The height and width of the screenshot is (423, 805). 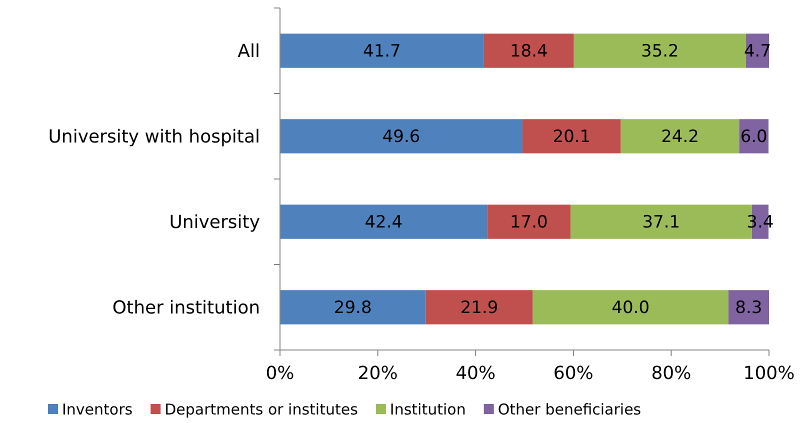 I want to click on data-label: 29.8, so click(x=353, y=308).